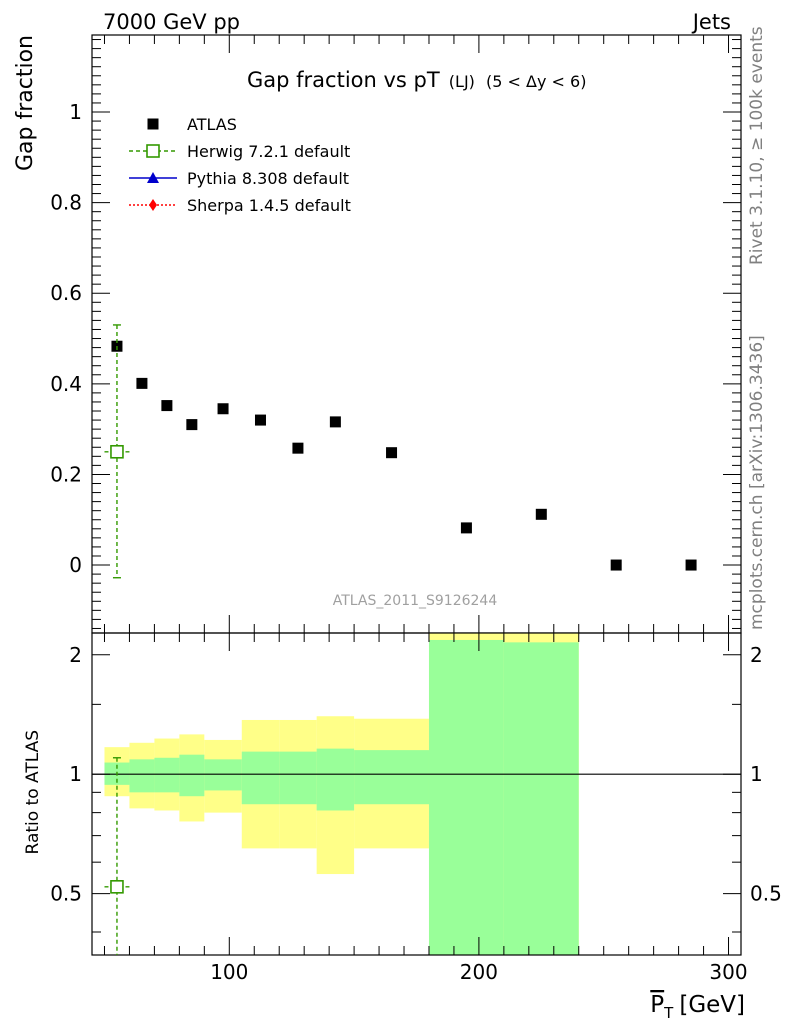 The height and width of the screenshot is (1024, 786). I want to click on legend-entry-1: Herwig 7.2.1 default, so click(239, 151).